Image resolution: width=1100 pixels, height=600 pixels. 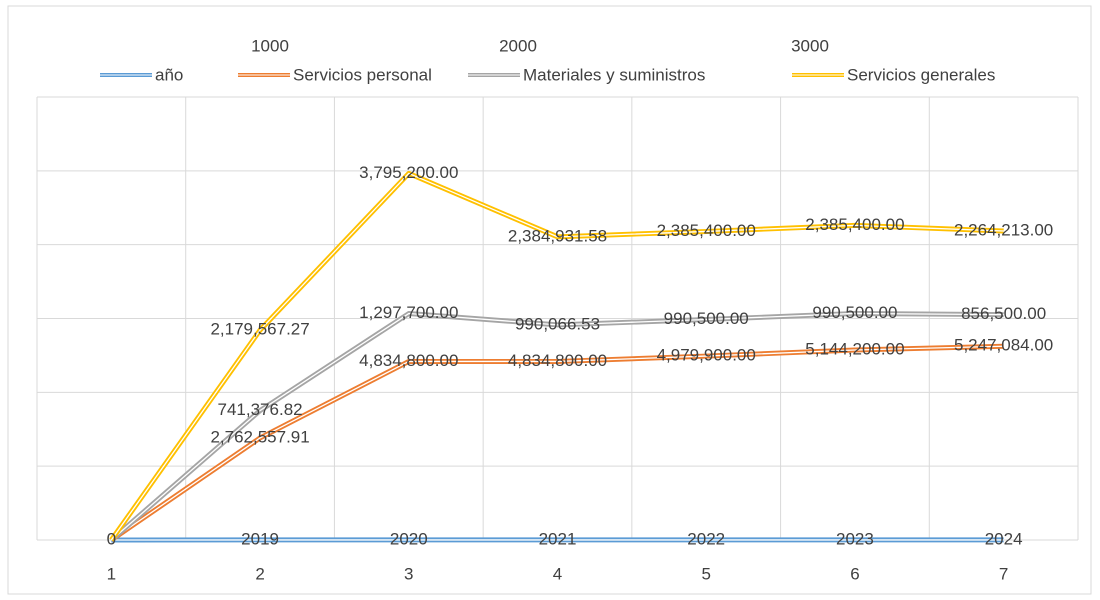 What do you see at coordinates (1003, 345) in the screenshot?
I see `data-label: 5,247,084.00` at bounding box center [1003, 345].